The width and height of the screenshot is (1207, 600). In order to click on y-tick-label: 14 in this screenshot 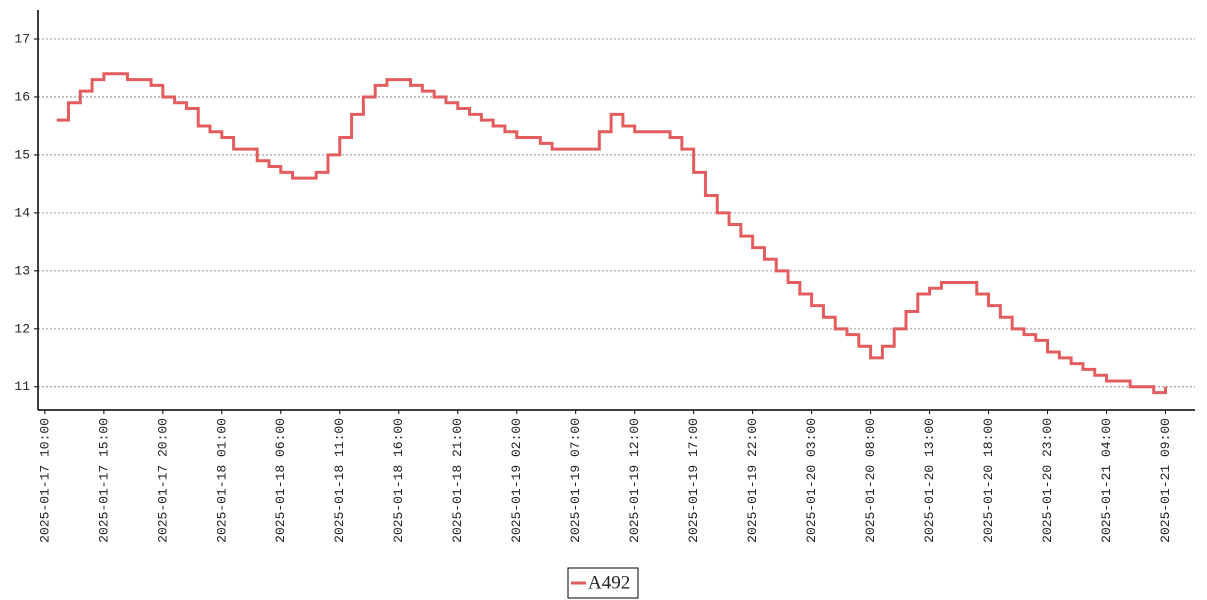, I will do `click(22, 212)`.